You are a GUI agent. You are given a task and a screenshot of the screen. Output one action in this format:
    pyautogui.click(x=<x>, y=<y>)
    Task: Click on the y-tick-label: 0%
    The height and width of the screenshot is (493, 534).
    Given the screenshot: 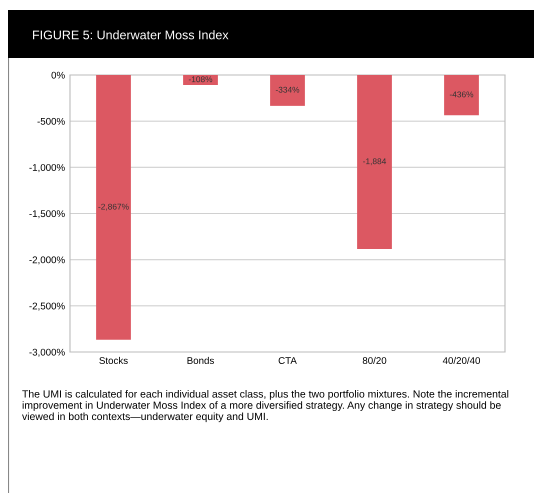 What is the action you would take?
    pyautogui.click(x=58, y=75)
    